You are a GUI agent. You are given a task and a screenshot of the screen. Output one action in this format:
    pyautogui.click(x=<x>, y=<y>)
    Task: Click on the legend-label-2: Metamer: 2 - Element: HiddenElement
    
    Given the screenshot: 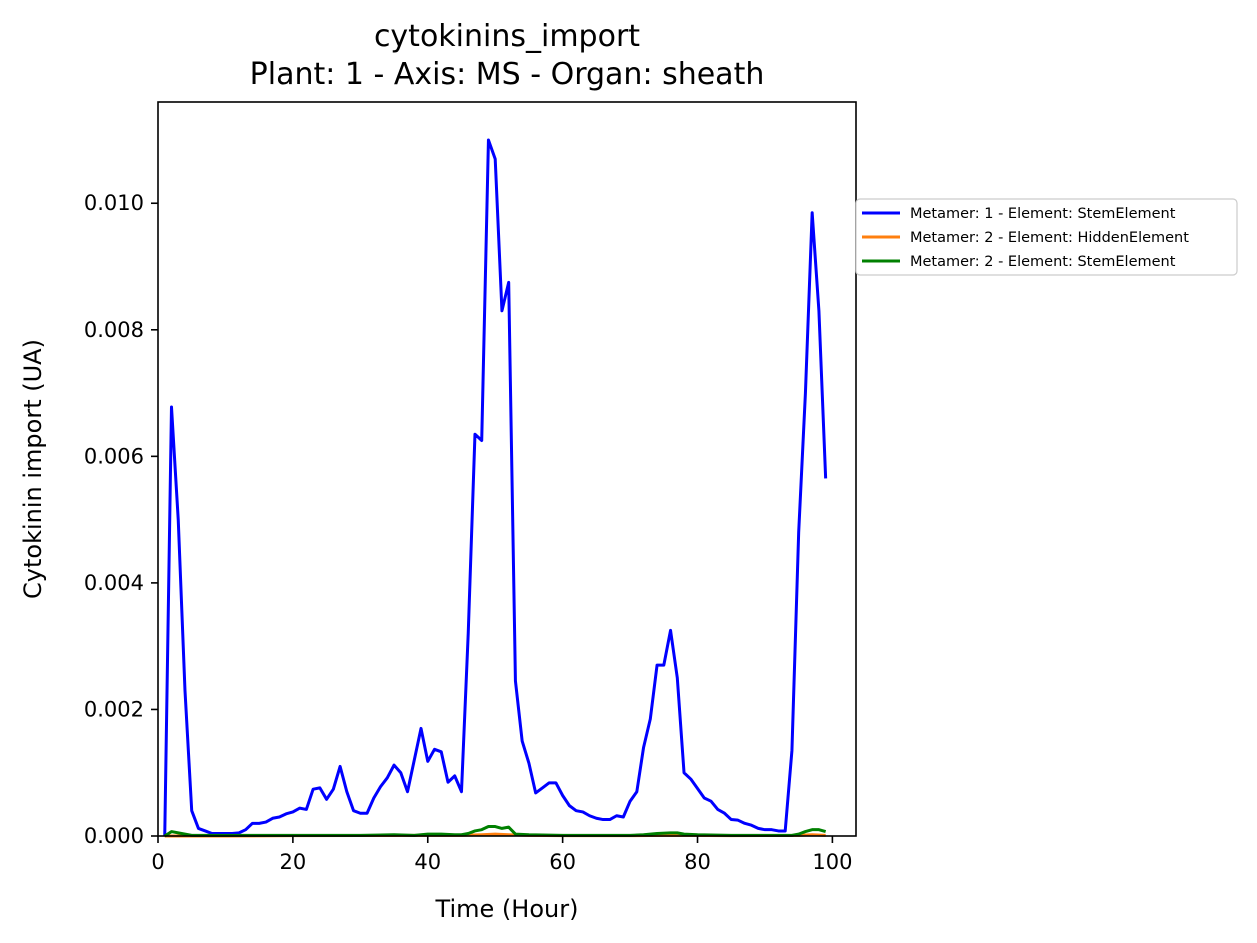 What is the action you would take?
    pyautogui.click(x=1049, y=238)
    